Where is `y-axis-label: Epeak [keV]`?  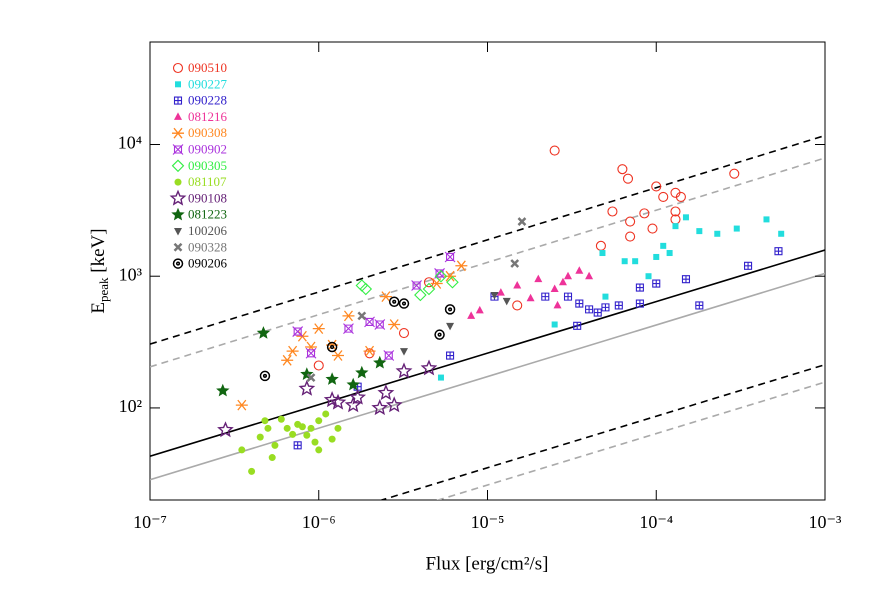
y-axis-label: Epeak [keV] is located at coordinates (99, 270).